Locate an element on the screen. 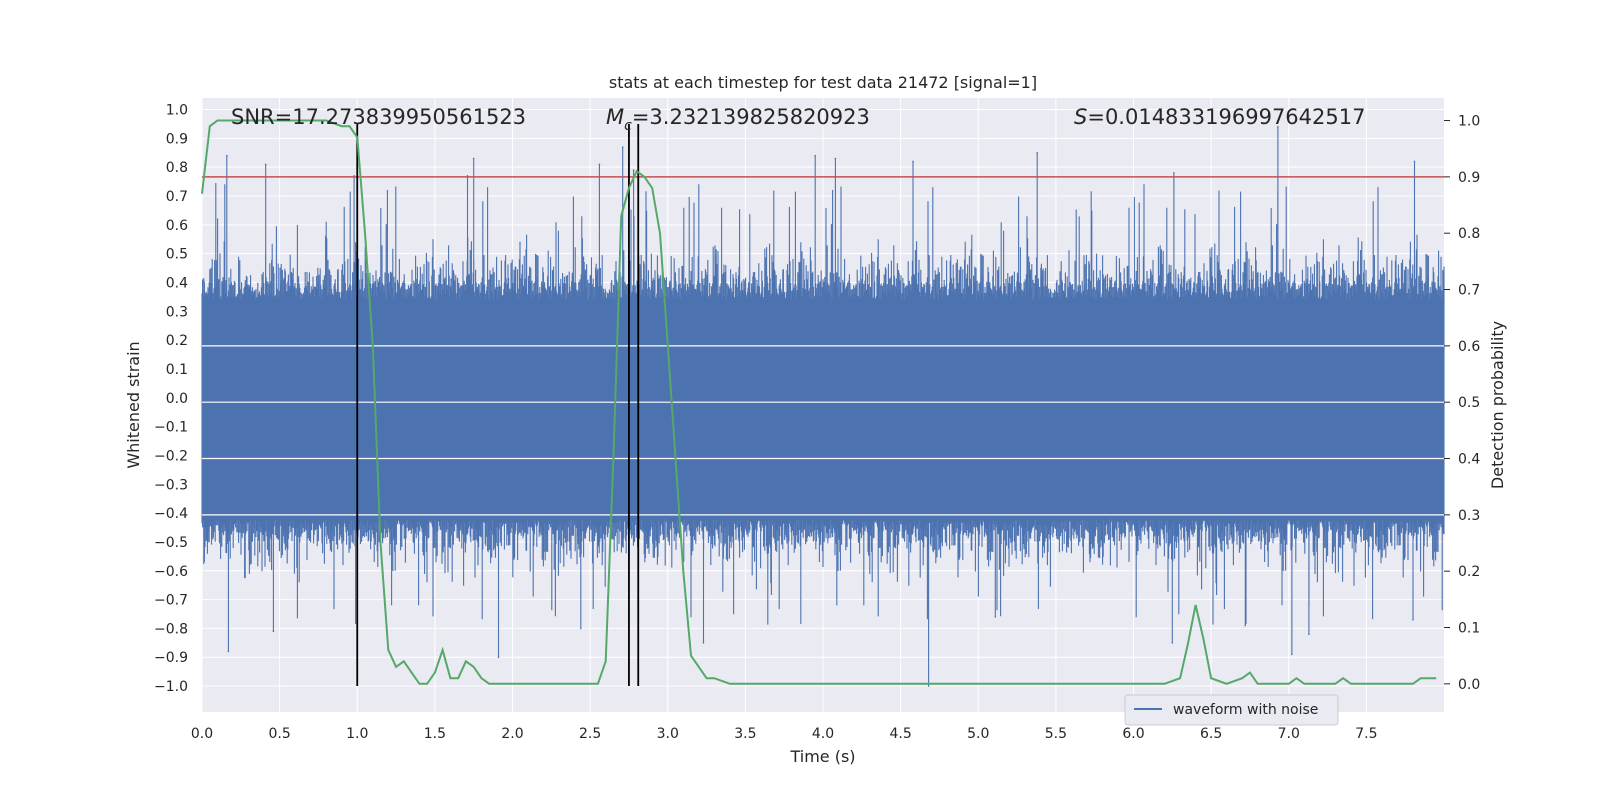 This screenshot has width=1600, height=800. y-axis-label: Whitened strain is located at coordinates (133, 404).